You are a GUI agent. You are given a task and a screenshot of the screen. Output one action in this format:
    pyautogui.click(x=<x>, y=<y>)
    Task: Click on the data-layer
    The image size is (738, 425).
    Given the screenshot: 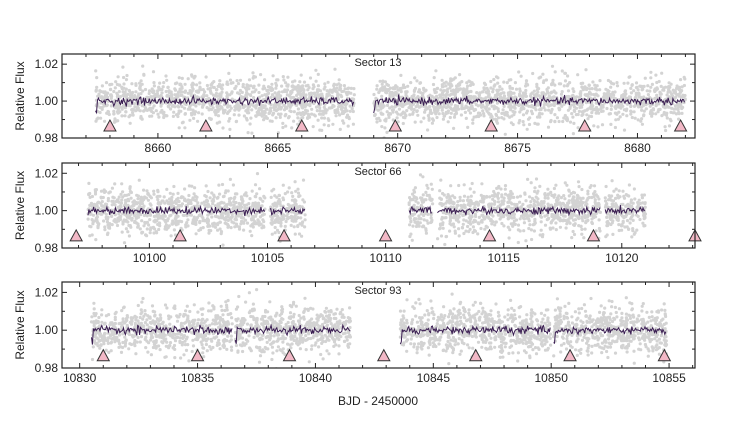 What is the action you would take?
    pyautogui.click(x=379, y=328)
    